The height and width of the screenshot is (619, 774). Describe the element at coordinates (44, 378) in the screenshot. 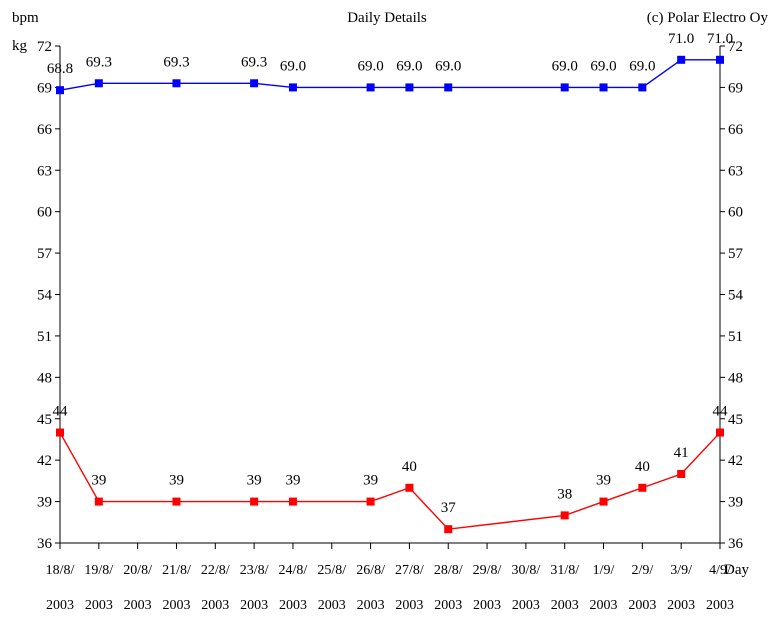

I see `left-y-tick-label: 48` at that location.